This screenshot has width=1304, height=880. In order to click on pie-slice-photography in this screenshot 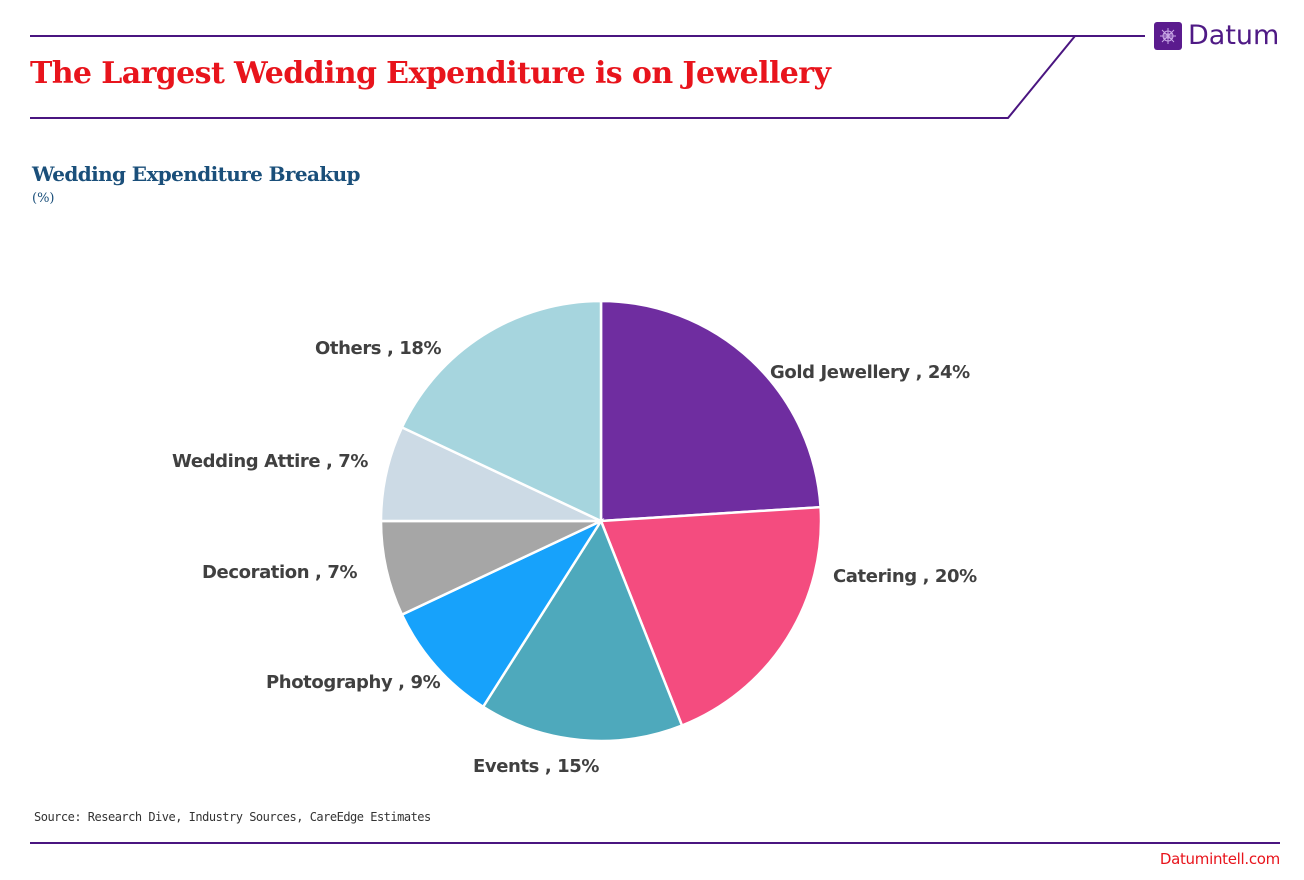, I will do `click(502, 613)`.